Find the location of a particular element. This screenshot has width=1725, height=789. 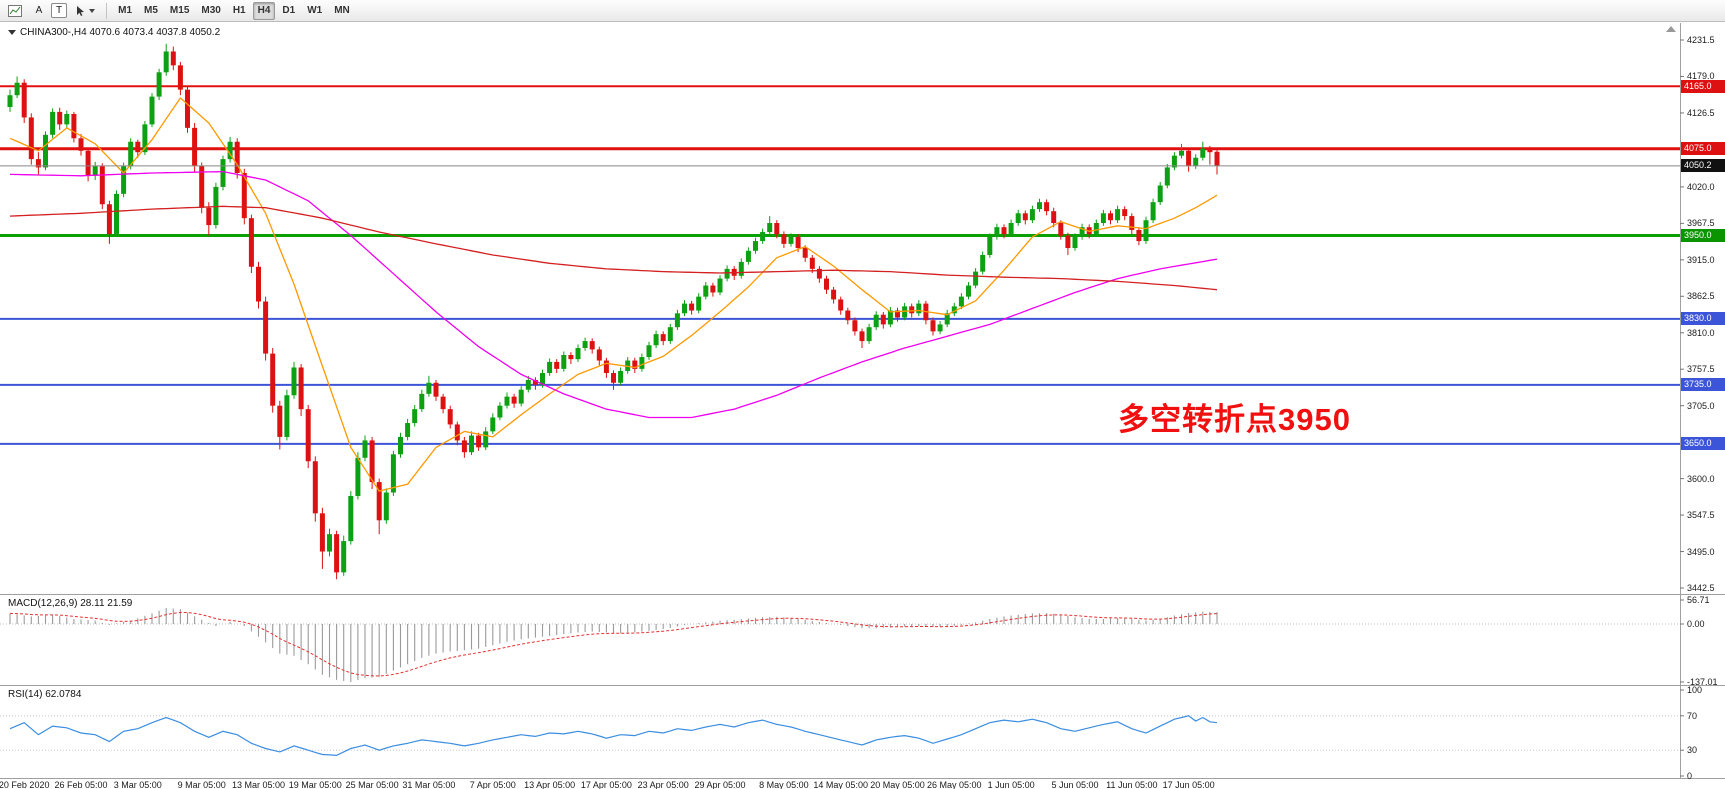

timeframe-button-d1: D1 is located at coordinates (288, 11).